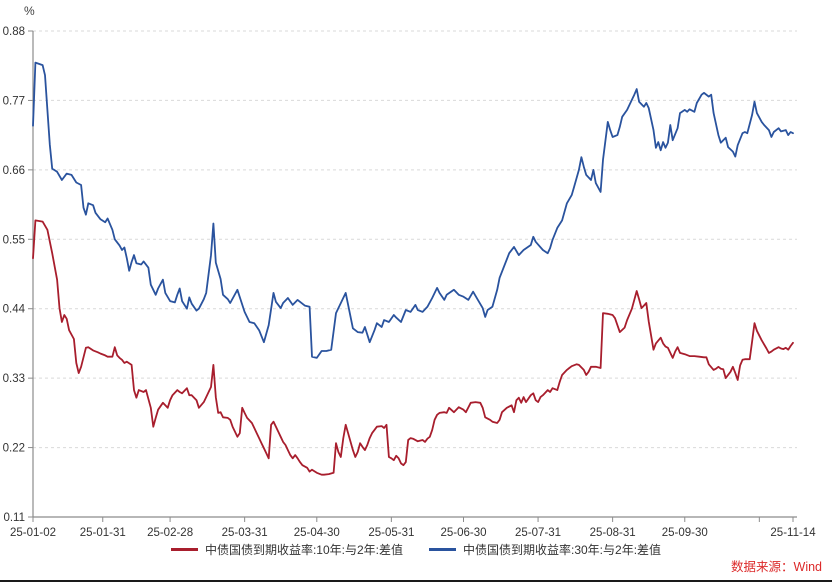  Describe the element at coordinates (391, 533) in the screenshot. I see `svg-text: 25-05-31` at that location.